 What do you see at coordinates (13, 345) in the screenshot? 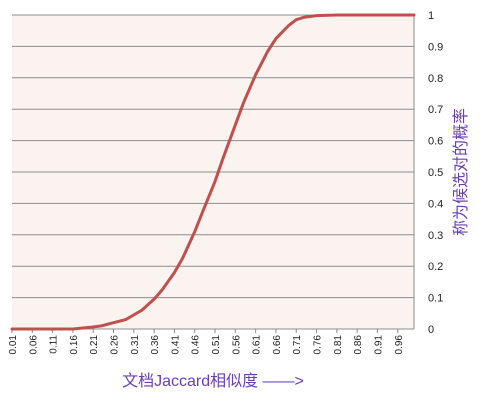
I see `x-tick-label: 0.01` at bounding box center [13, 345].